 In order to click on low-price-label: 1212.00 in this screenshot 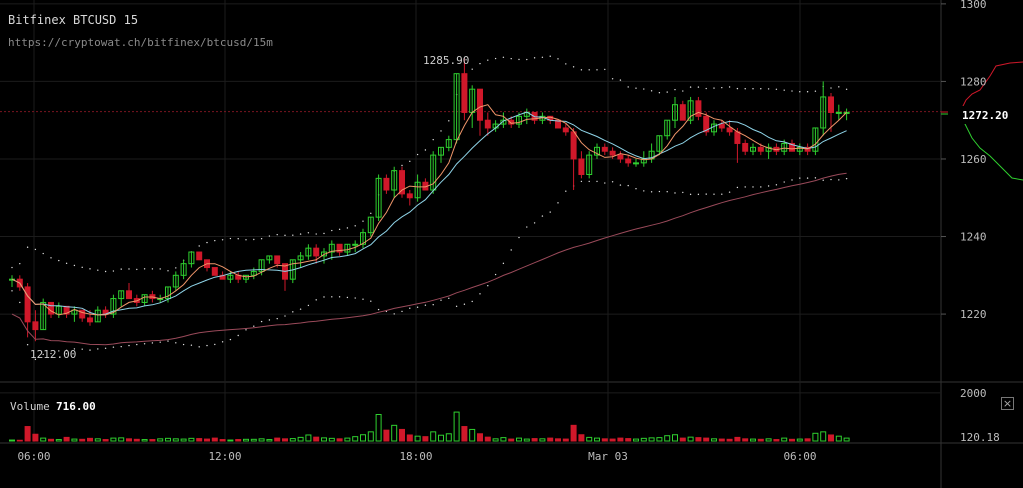, I will do `click(53, 354)`.